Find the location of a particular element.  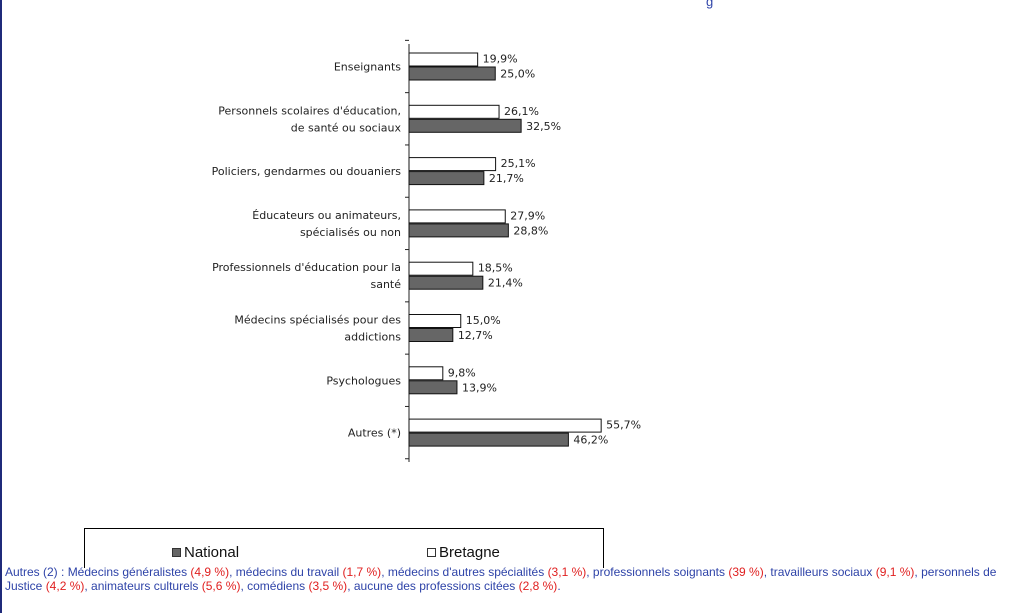

footnote-item-value: (2,8 %) is located at coordinates (538, 586).